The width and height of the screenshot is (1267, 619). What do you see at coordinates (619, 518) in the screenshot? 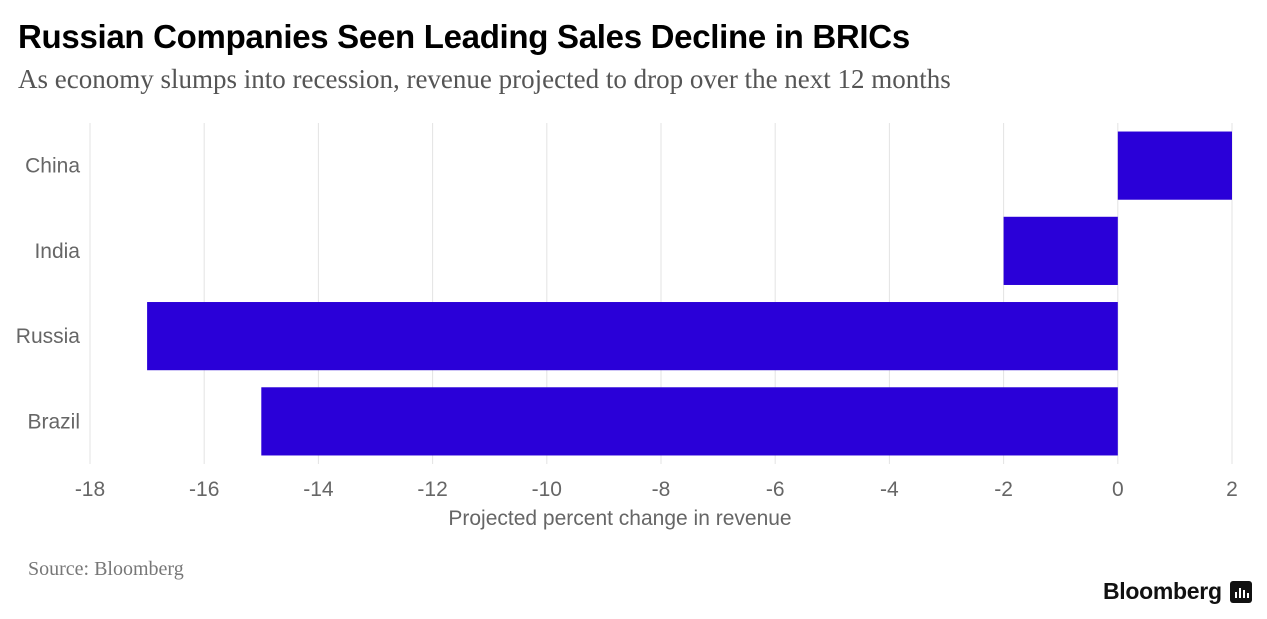
I see `x-axis-title: Projected percent change in revenue` at bounding box center [619, 518].